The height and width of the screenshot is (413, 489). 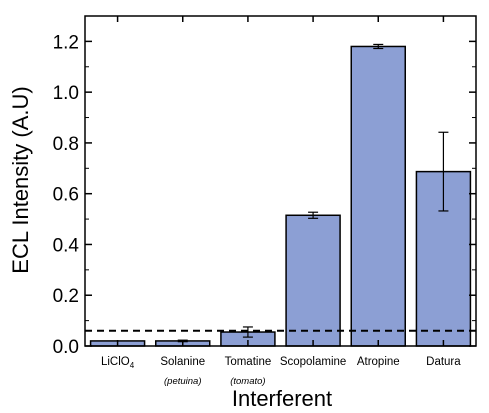 I want to click on y-tick-label: 0.2, so click(x=66, y=296).